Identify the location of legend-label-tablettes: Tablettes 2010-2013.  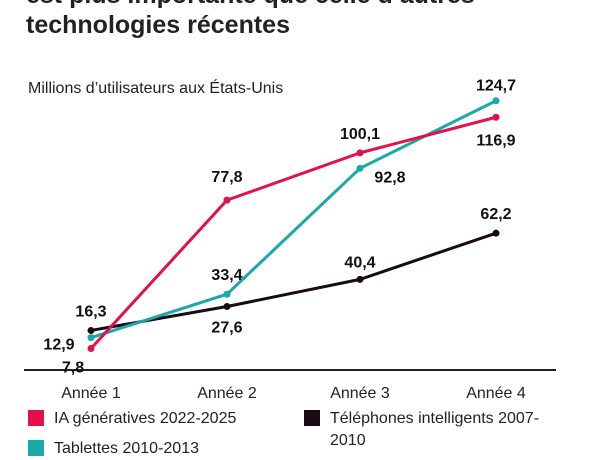
(126, 448).